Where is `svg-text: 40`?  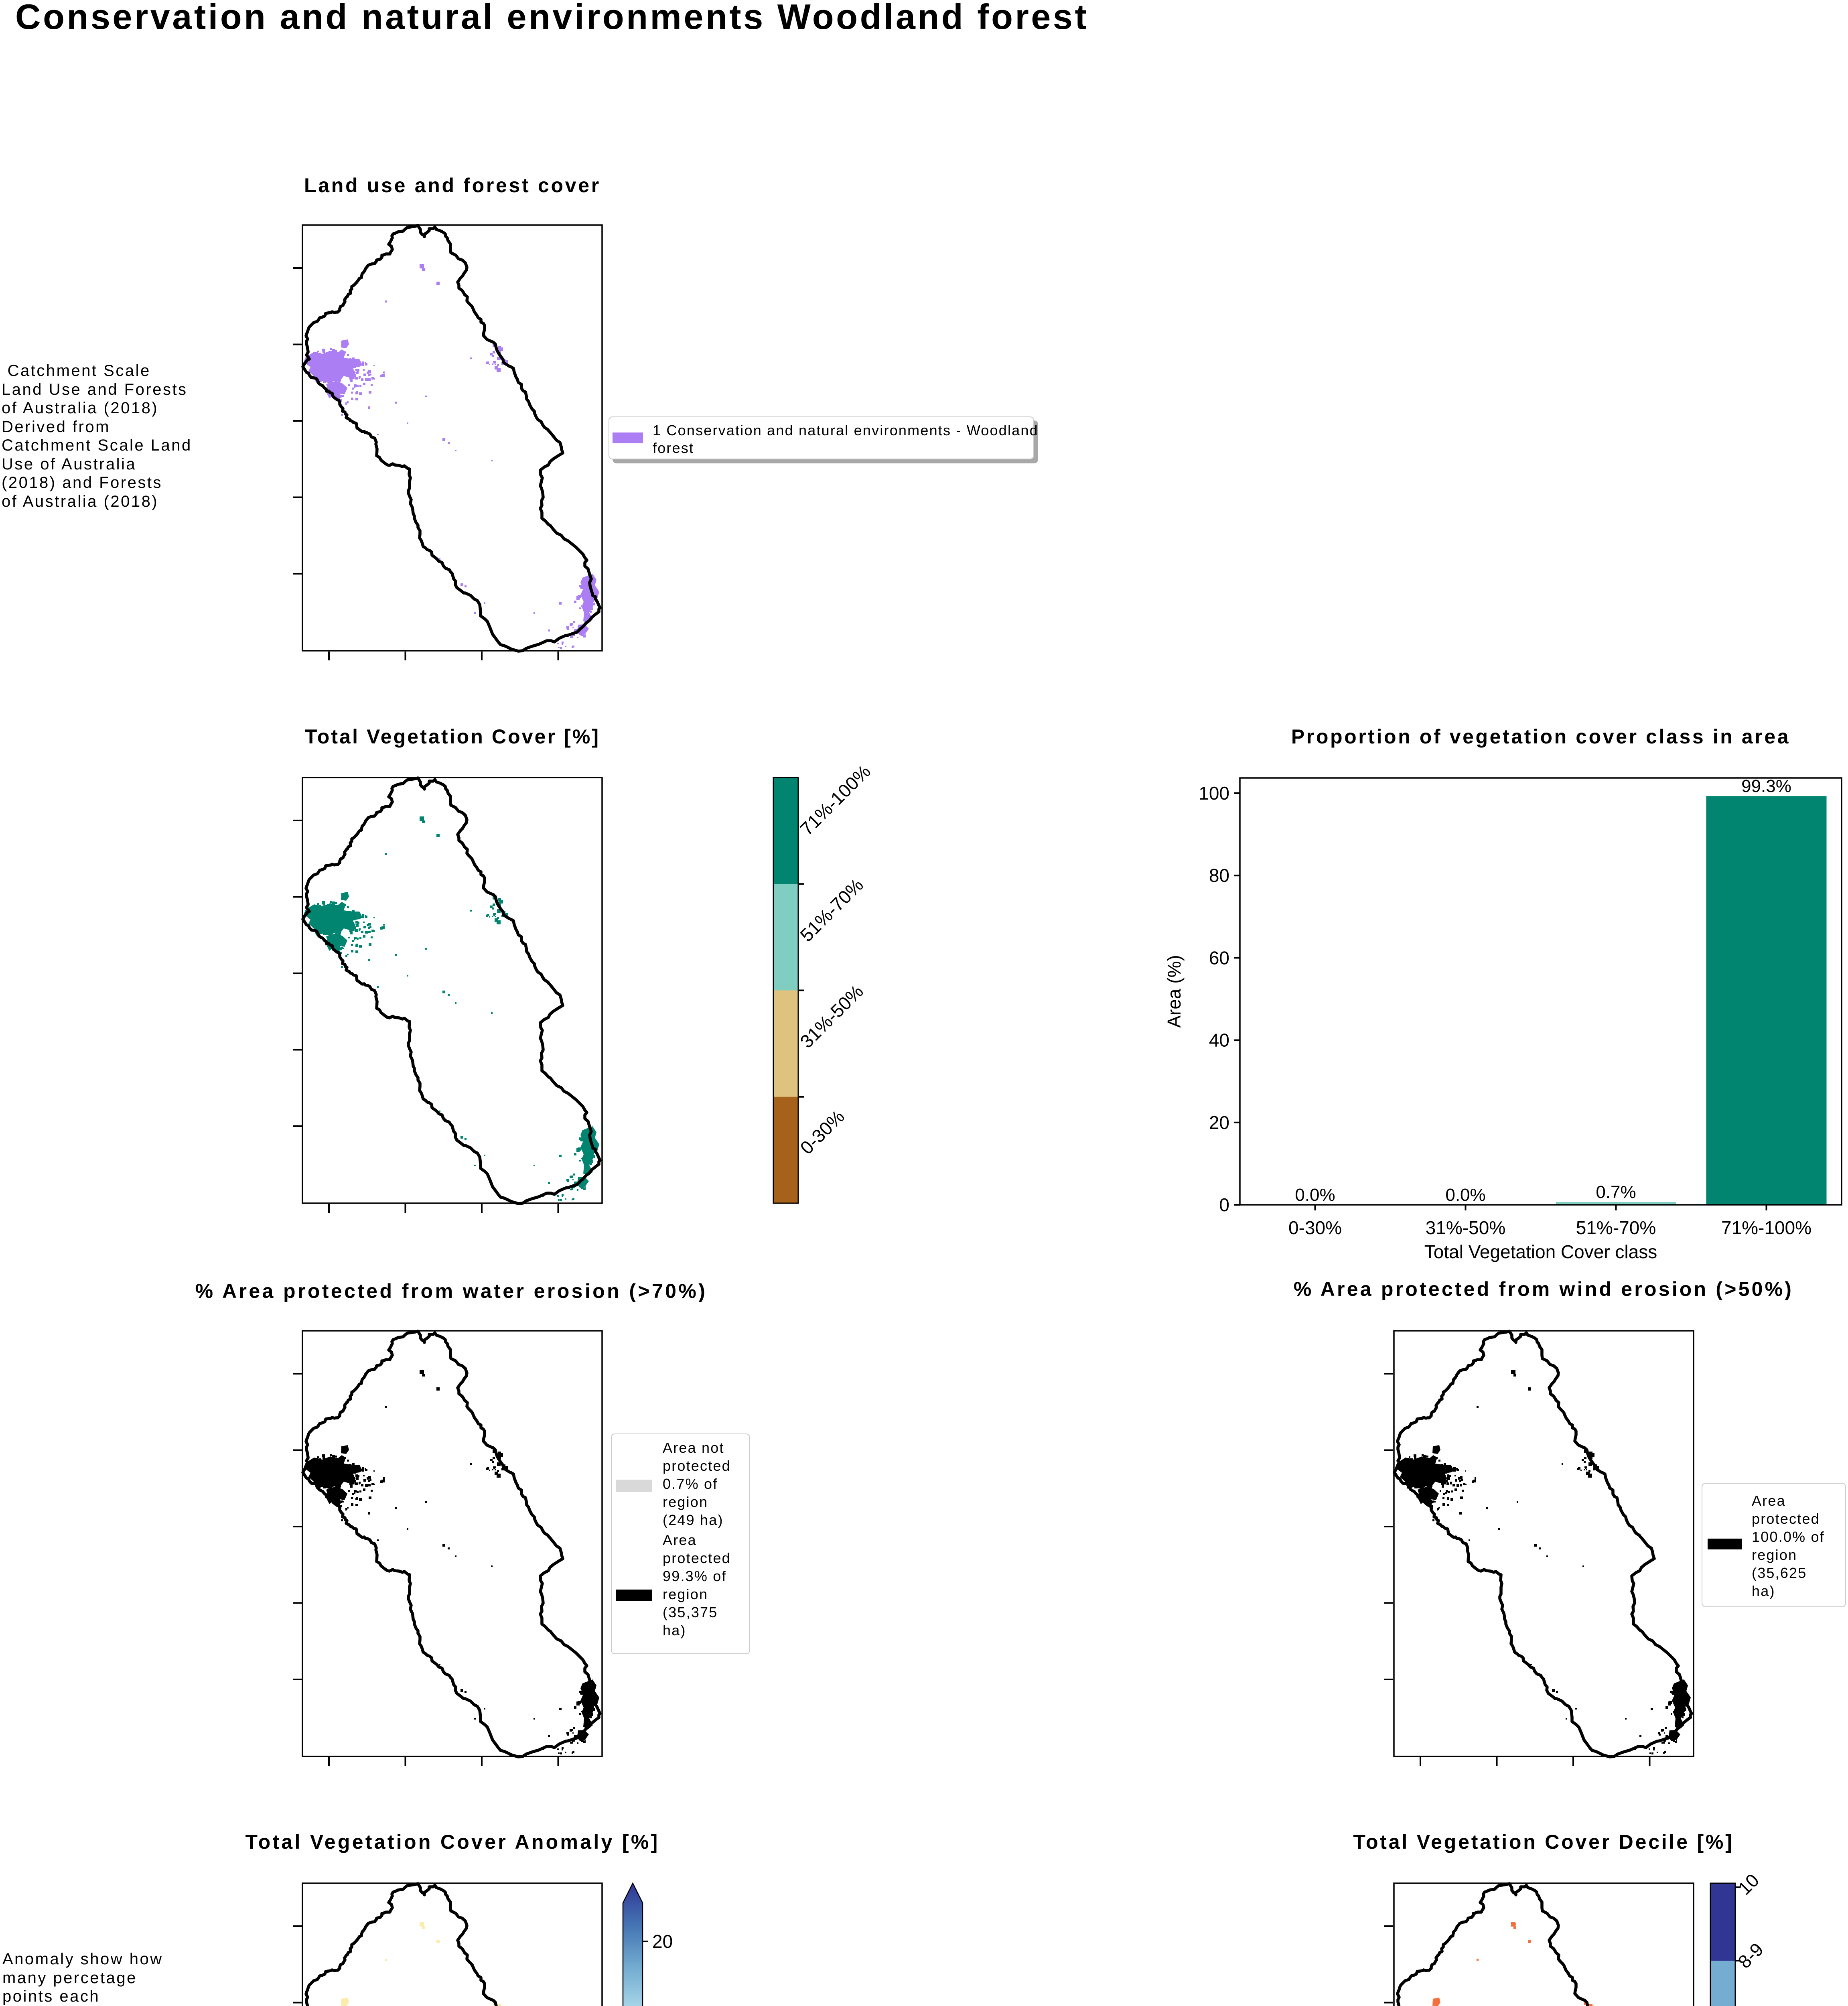 svg-text: 40 is located at coordinates (1219, 1040).